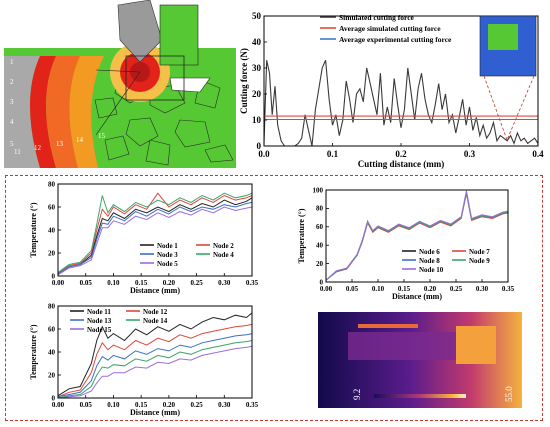 This screenshot has height=427, width=550. What do you see at coordinates (333, 154) in the screenshot?
I see `x-tick-label: 0.1` at bounding box center [333, 154].